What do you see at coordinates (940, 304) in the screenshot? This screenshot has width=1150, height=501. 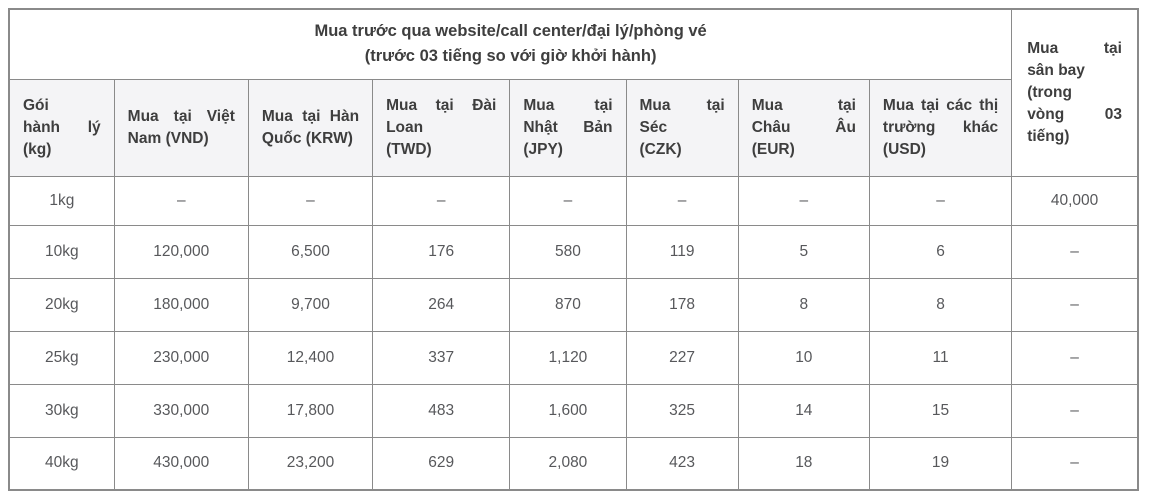 I see `cell-usd: 8` at bounding box center [940, 304].